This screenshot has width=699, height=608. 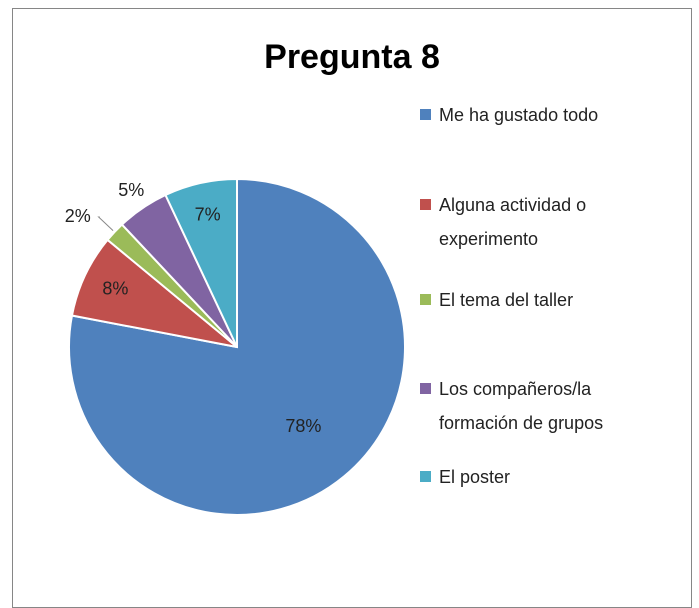 What do you see at coordinates (115, 289) in the screenshot?
I see `data-label: 8%` at bounding box center [115, 289].